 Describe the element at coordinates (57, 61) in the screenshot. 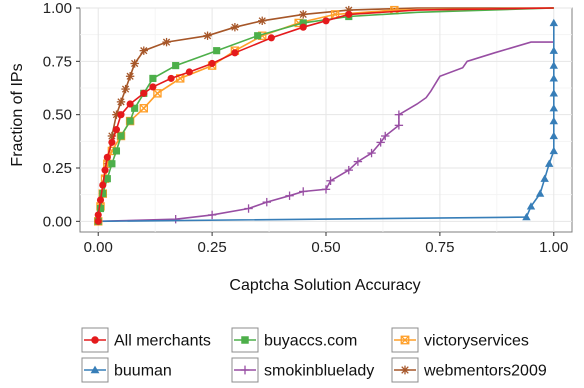

I see `y-tick-label: 0.75` at that location.